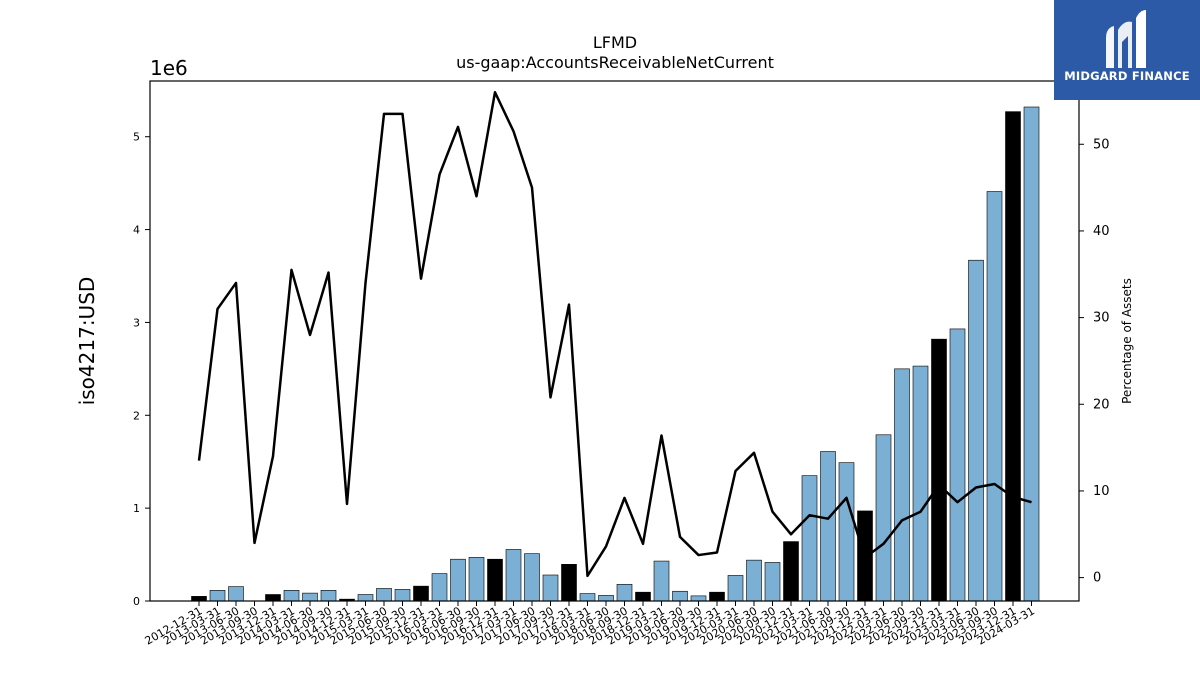  I want to click on logo-text: MIDGARD FINANCE, so click(1127, 76).